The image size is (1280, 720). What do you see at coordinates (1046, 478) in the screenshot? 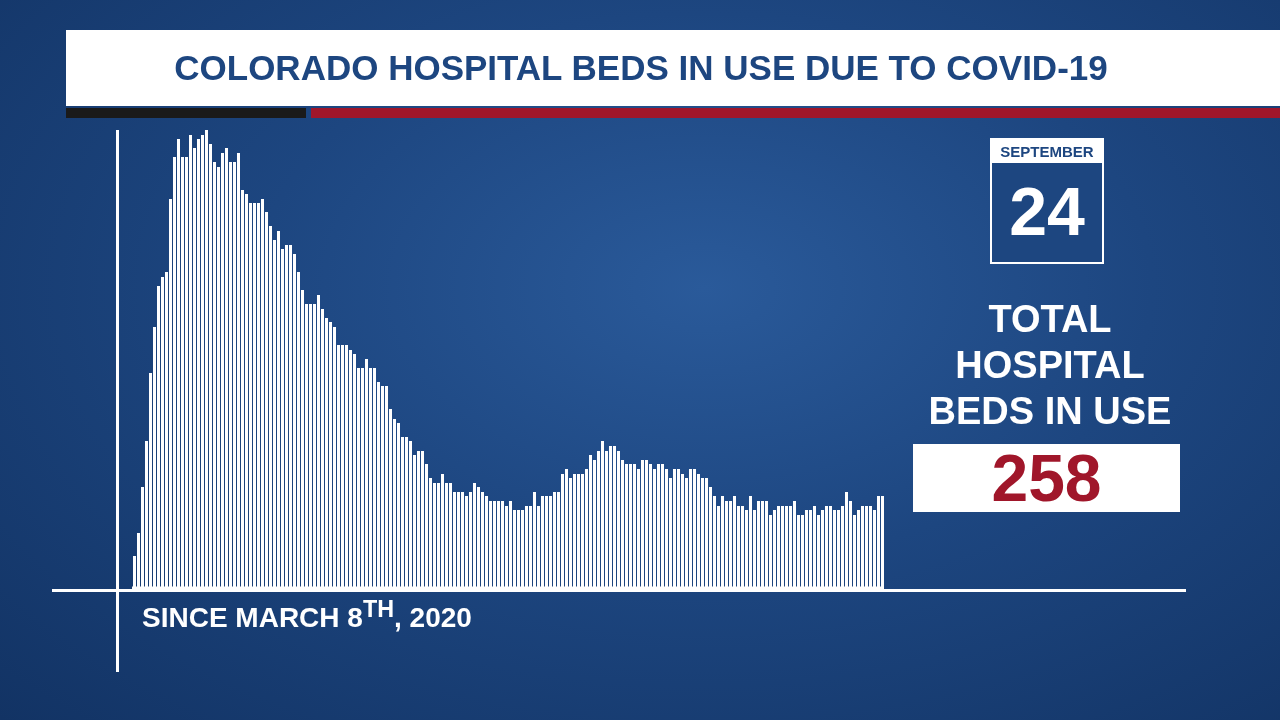
I see `text: 258` at bounding box center [1046, 478].